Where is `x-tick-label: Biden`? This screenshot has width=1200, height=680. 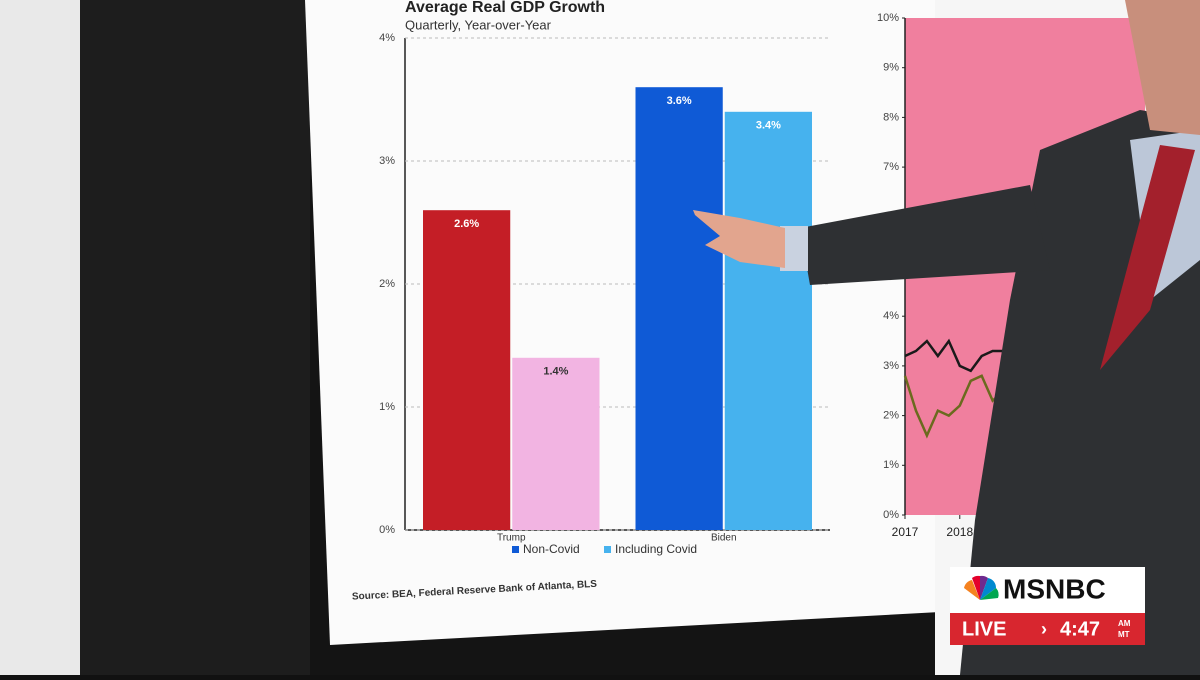 x-tick-label: Biden is located at coordinates (724, 538).